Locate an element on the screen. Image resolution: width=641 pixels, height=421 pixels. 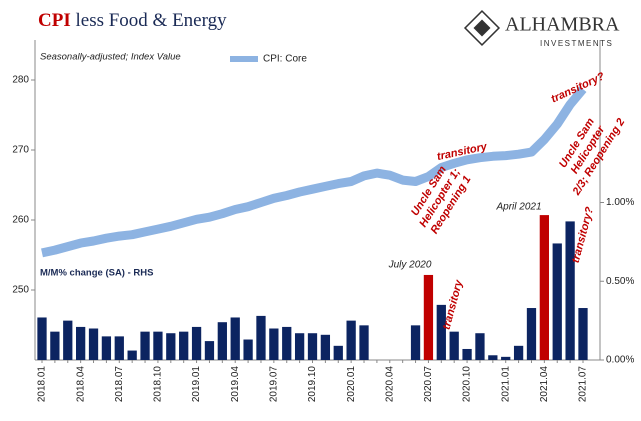
y-tick-label: 250 is located at coordinates (20, 290).